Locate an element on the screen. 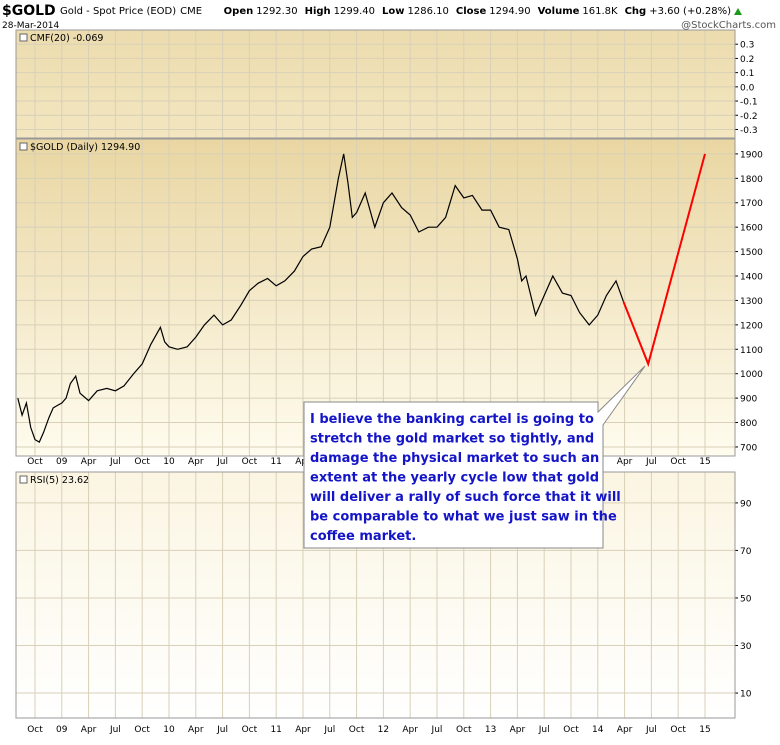 Image resolution: width=780 pixels, height=745 pixels. quote-value: 1299.40 is located at coordinates (354, 11).